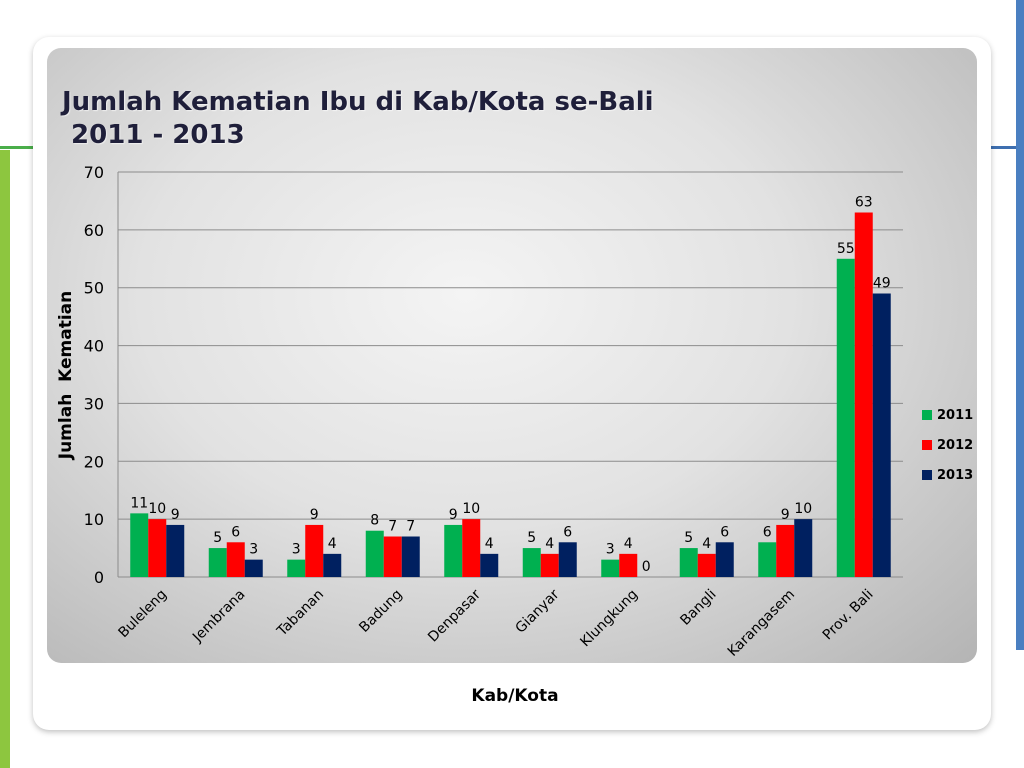 The image size is (1024, 768). I want to click on y-tick-label: 20, so click(94, 461).